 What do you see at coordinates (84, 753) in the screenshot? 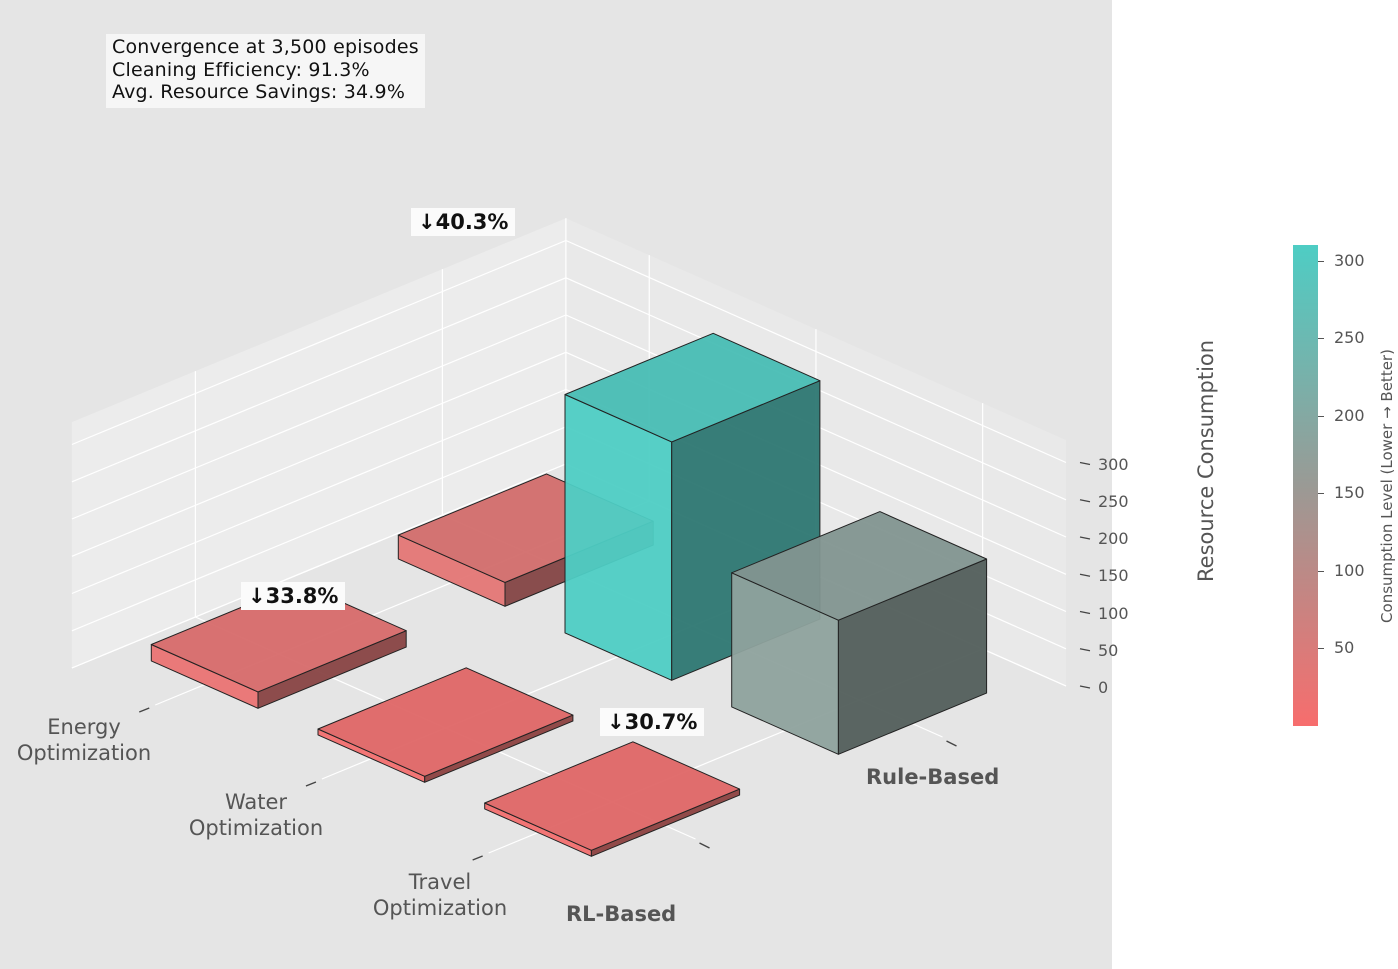
I see `category-label-energy-line-2: Optimization` at bounding box center [84, 753].